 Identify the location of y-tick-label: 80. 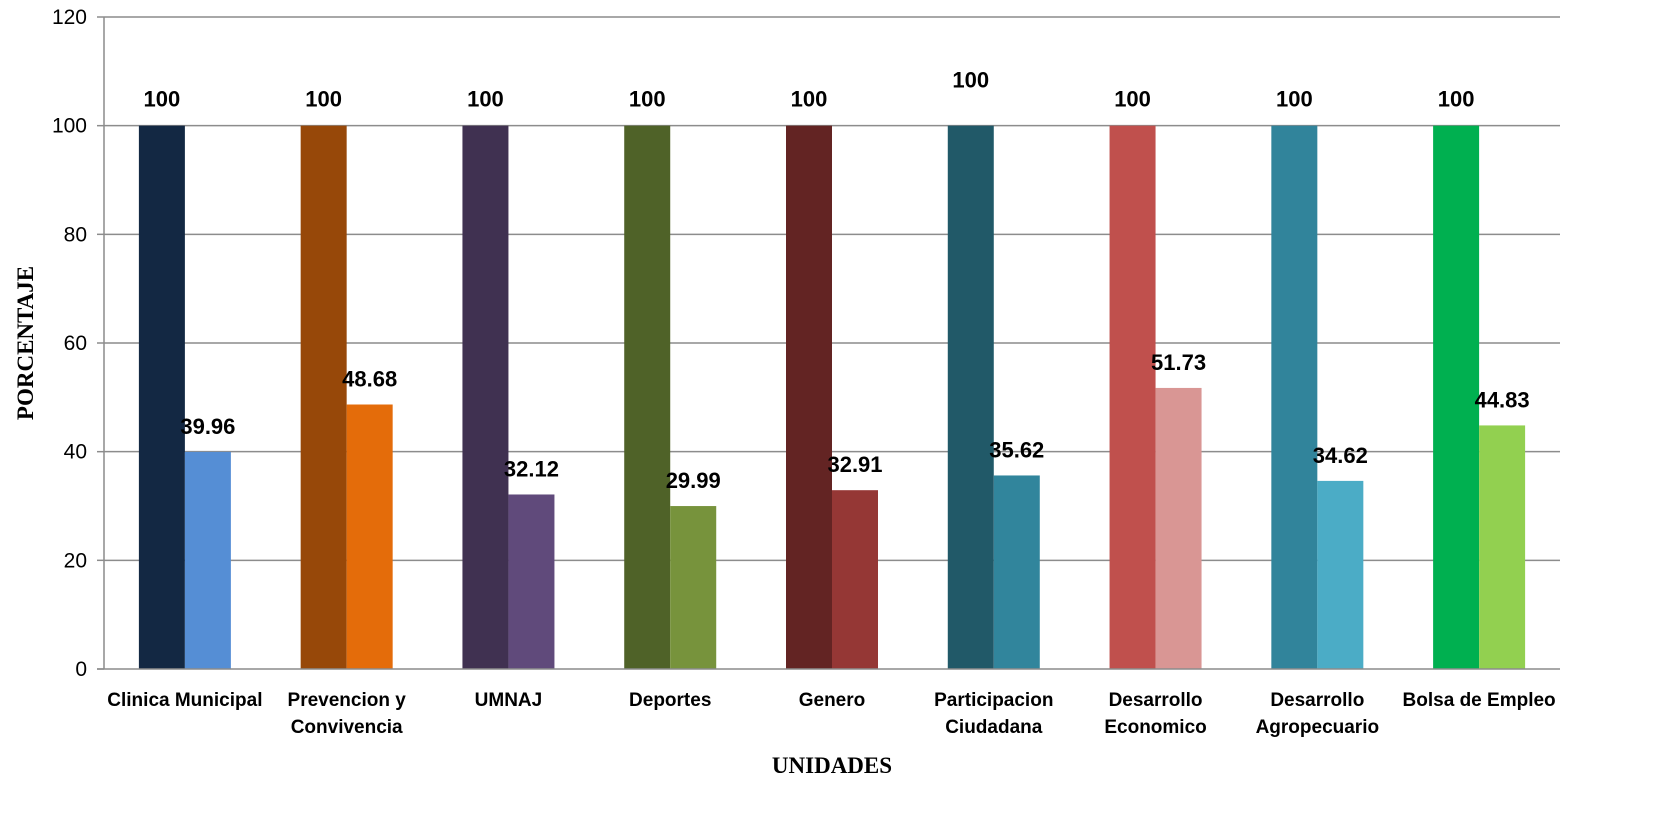
(75, 234).